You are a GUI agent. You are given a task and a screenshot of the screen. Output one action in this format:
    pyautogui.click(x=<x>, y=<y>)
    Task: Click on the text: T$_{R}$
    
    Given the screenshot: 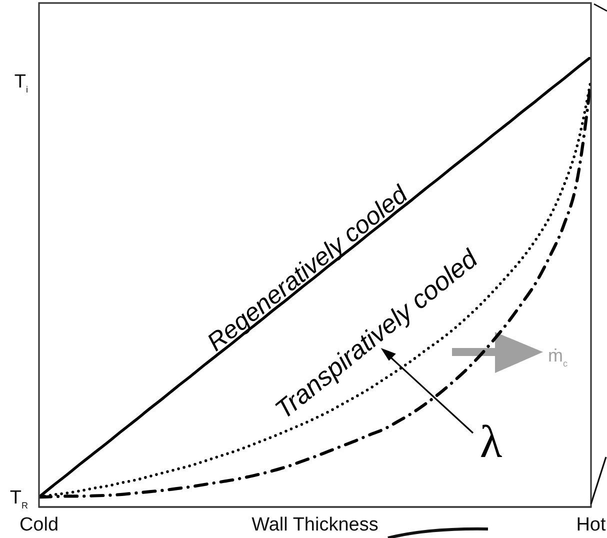 What is the action you would take?
    pyautogui.click(x=19, y=499)
    